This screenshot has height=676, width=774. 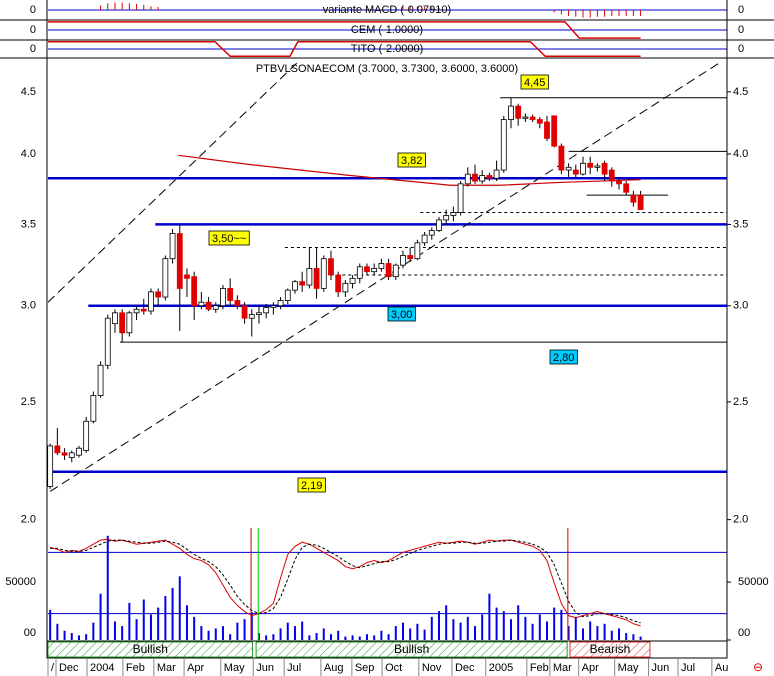 What do you see at coordinates (102, 668) in the screenshot?
I see `x-tick-label: 2004` at bounding box center [102, 668].